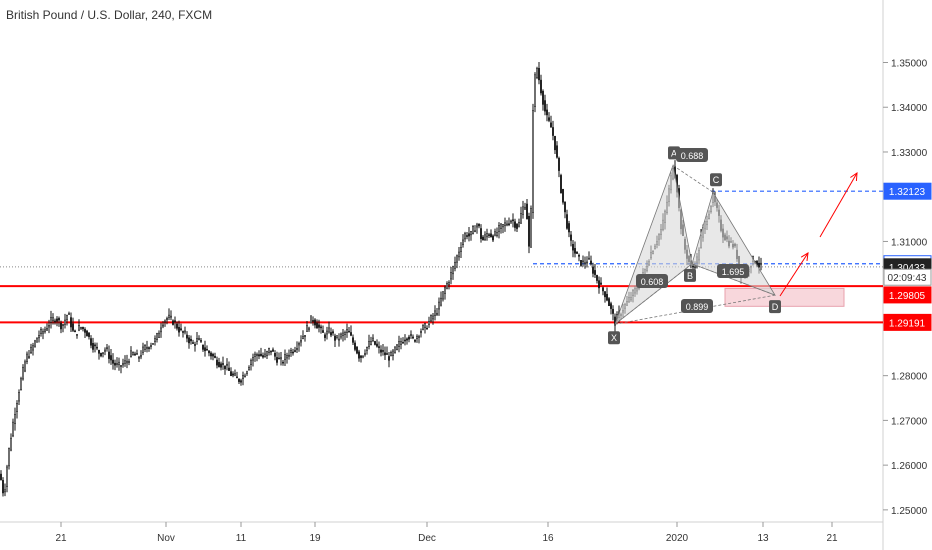 This screenshot has height=550, width=932. I want to click on x-tick-label: 11, so click(241, 538).